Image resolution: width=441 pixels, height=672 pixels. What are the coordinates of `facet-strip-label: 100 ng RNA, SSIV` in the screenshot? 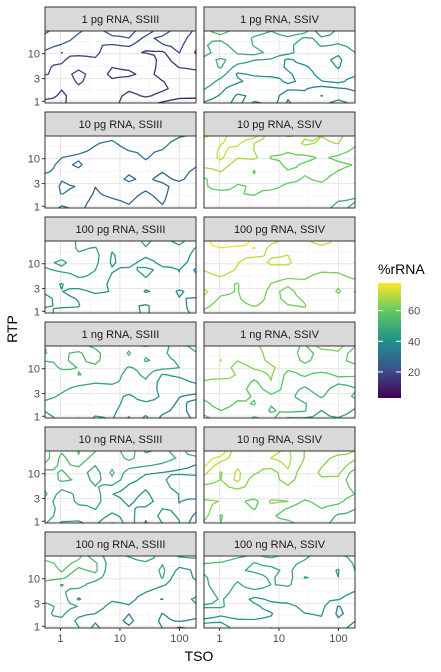 It's located at (280, 545).